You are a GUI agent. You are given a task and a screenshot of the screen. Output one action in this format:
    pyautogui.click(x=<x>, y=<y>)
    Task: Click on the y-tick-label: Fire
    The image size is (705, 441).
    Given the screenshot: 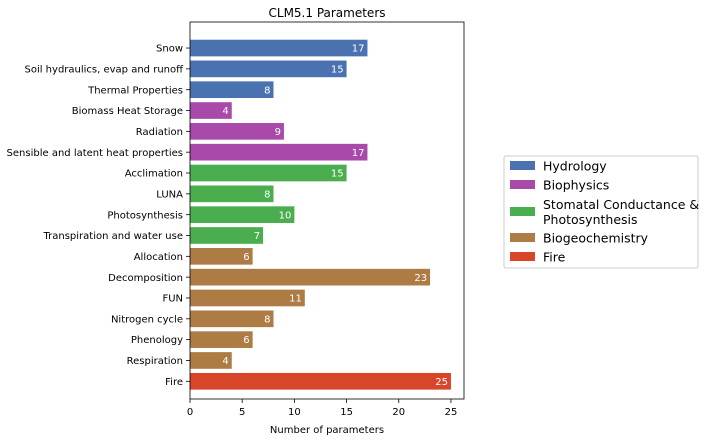 What is the action you would take?
    pyautogui.click(x=174, y=382)
    